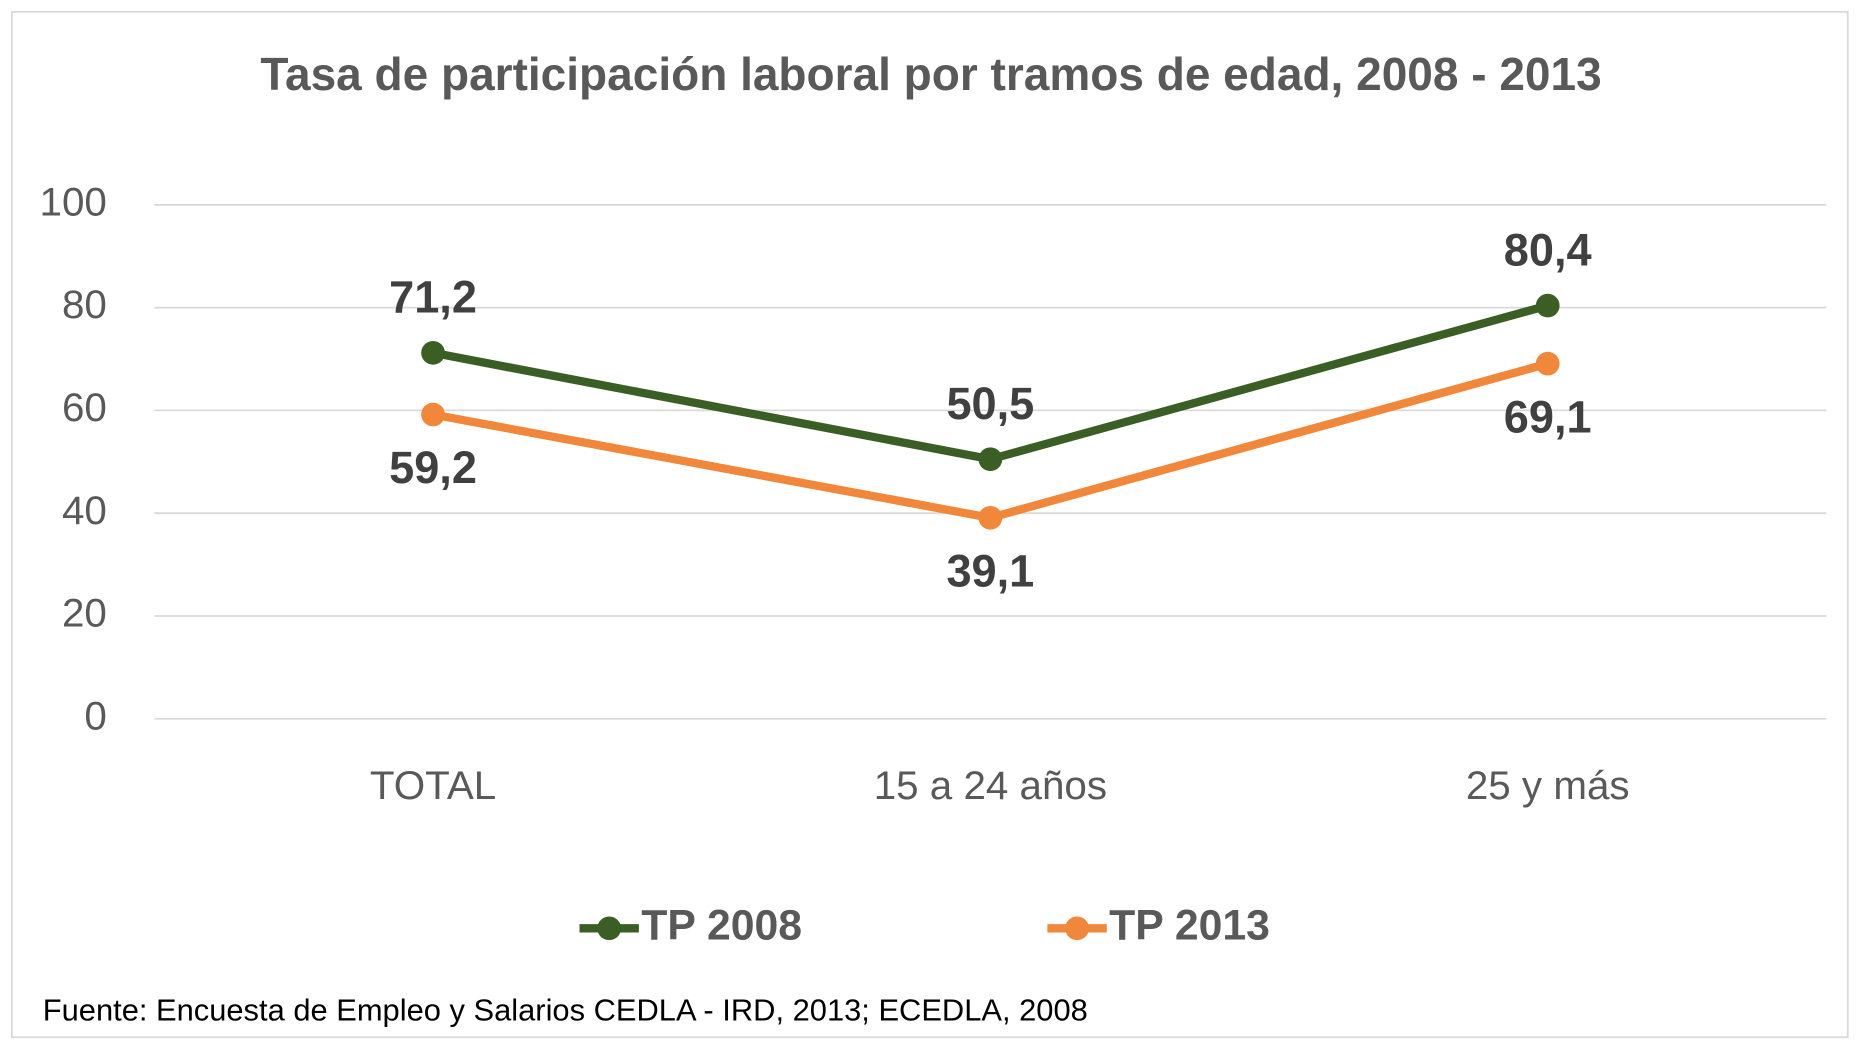  Describe the element at coordinates (1548, 249) in the screenshot. I see `data-label: 80,4` at that location.